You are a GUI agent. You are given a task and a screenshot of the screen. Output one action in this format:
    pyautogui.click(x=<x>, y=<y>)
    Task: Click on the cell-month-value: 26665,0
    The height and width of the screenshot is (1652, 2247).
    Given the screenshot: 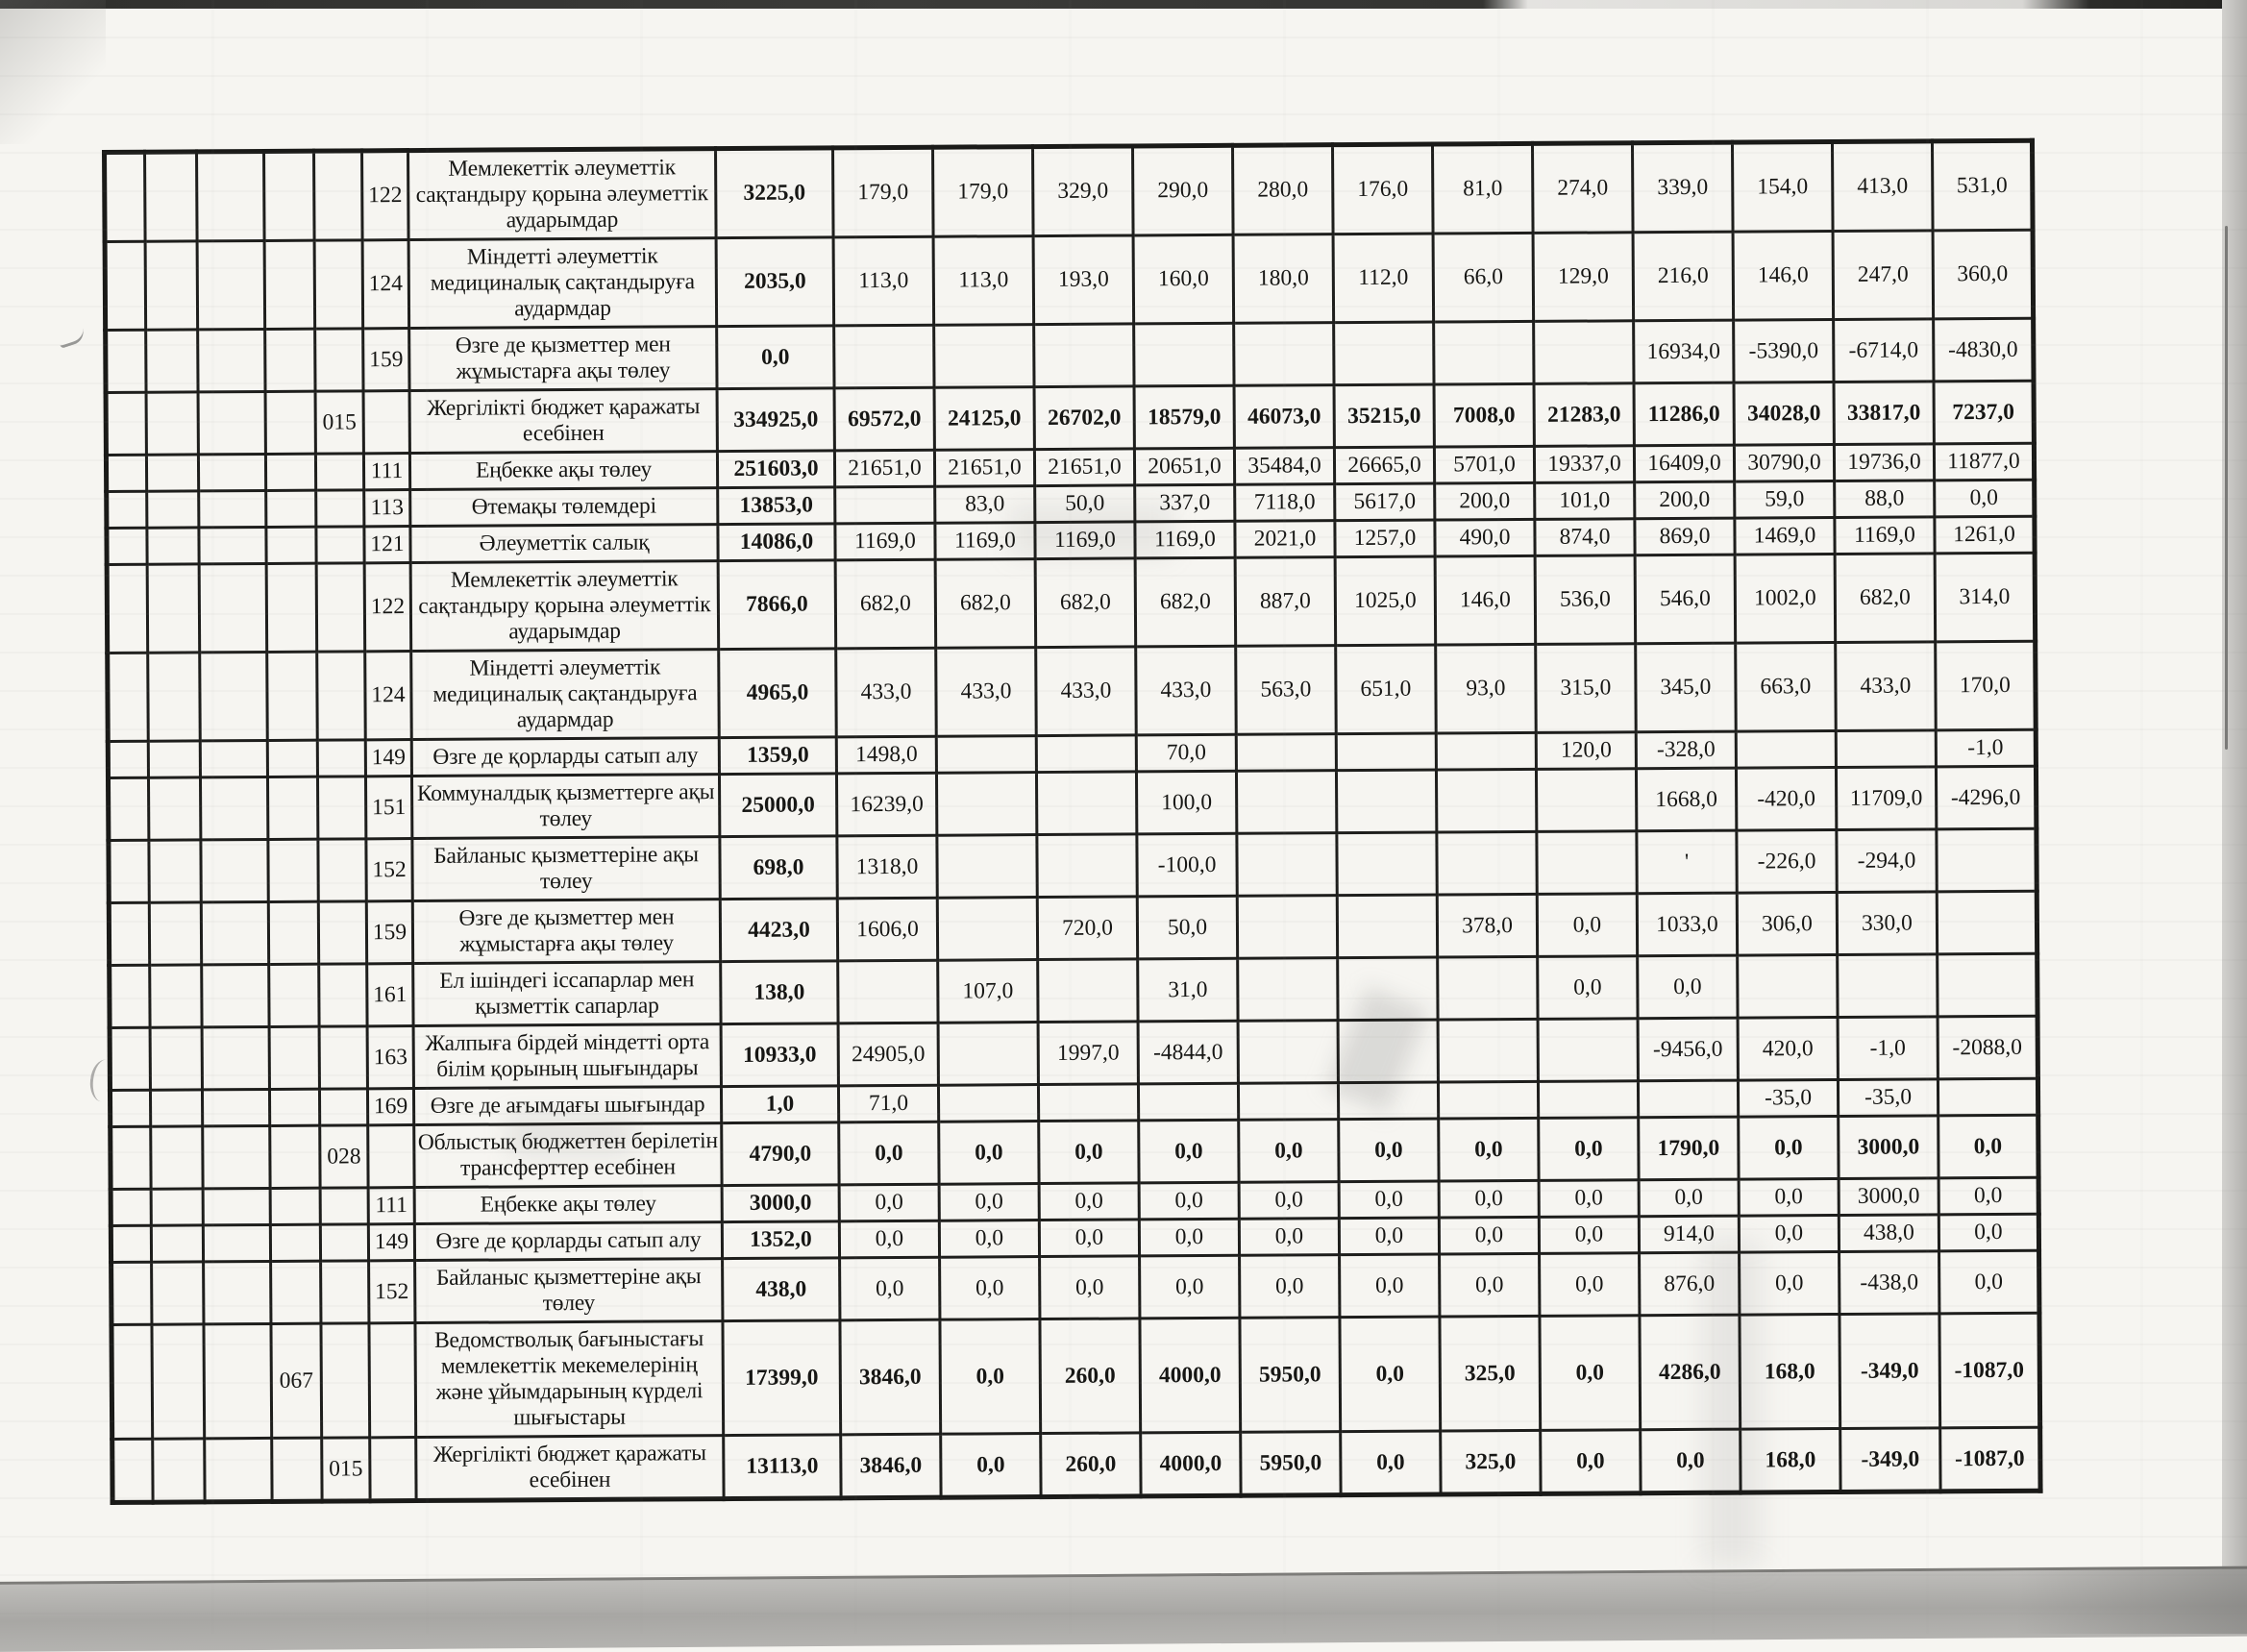 What is the action you would take?
    pyautogui.click(x=1384, y=465)
    